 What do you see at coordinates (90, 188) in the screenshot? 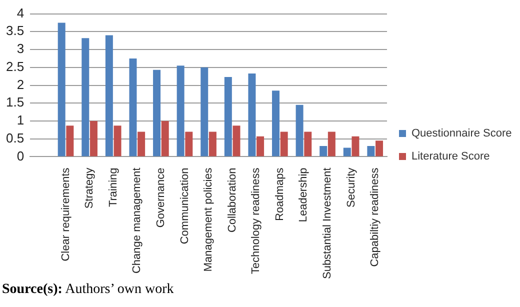
I see `x-tick-label: Strategy` at bounding box center [90, 188].